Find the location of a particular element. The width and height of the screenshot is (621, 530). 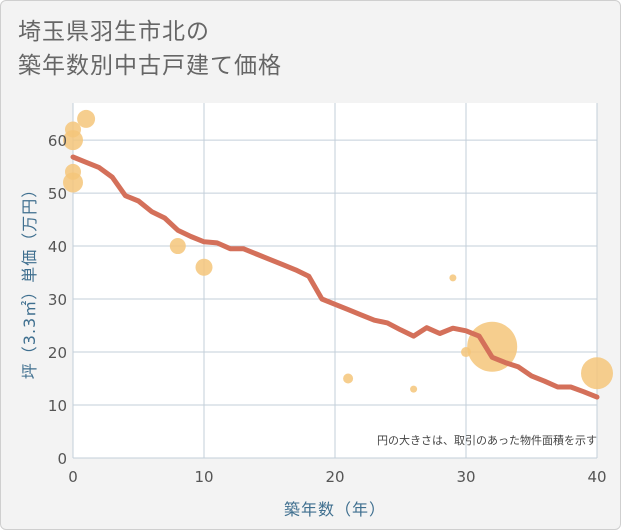

y-tick-label-6: 60 is located at coordinates (57, 141).